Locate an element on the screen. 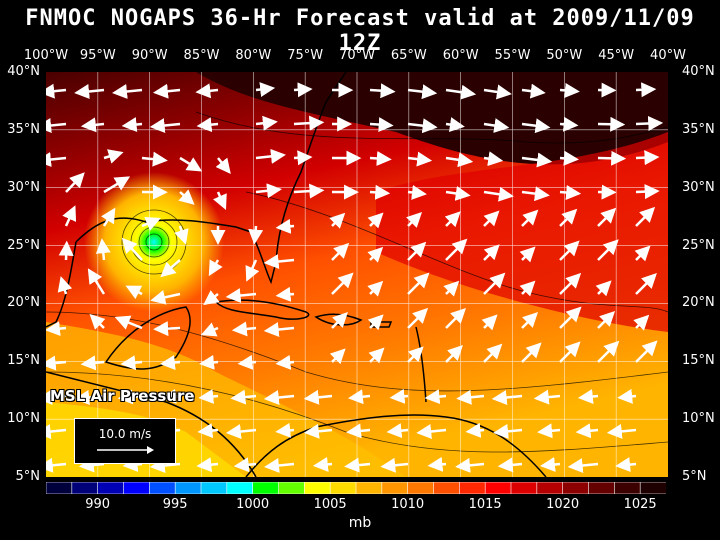 The image size is (720, 540). latitude-label-right: 20°N is located at coordinates (698, 303).